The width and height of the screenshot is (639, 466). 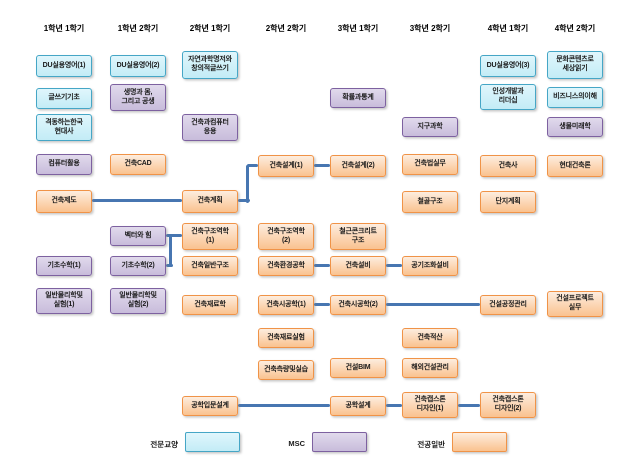 I want to click on course-box: 기초수학(1), so click(x=64, y=266).